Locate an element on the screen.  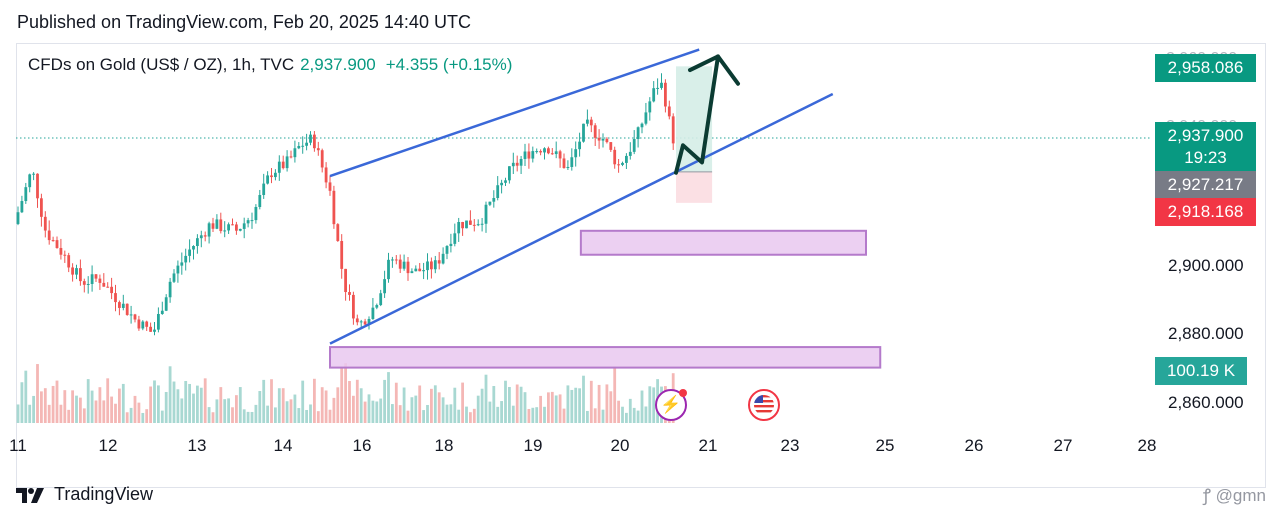
earnings-event-marker: ⚡ is located at coordinates (671, 405).